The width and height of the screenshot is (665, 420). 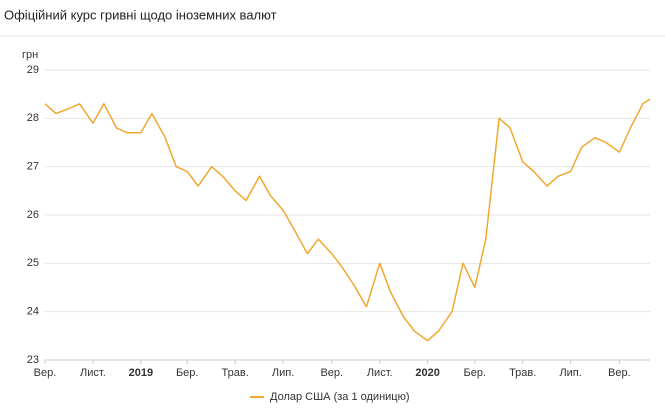 What do you see at coordinates (141, 373) in the screenshot?
I see `x-tick-label: 2019` at bounding box center [141, 373].